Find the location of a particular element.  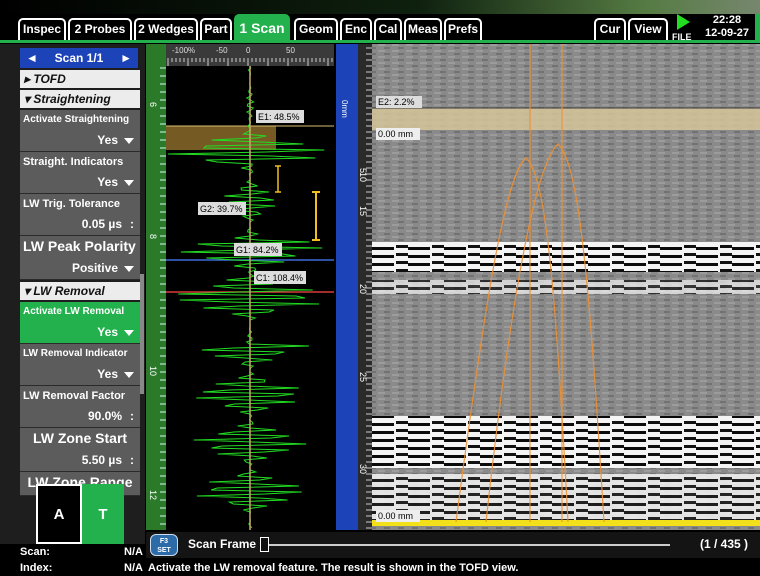

param-lw-zone-start: LW Zone Start 5.50 µs: is located at coordinates (80, 450).